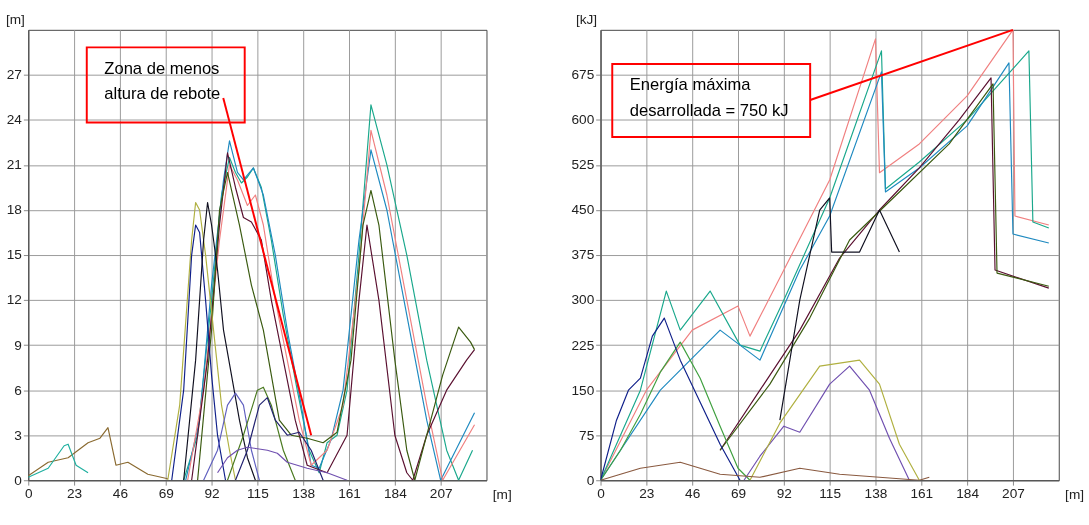 This screenshot has width=1089, height=525. I want to click on y-tick-label: 525, so click(583, 165).